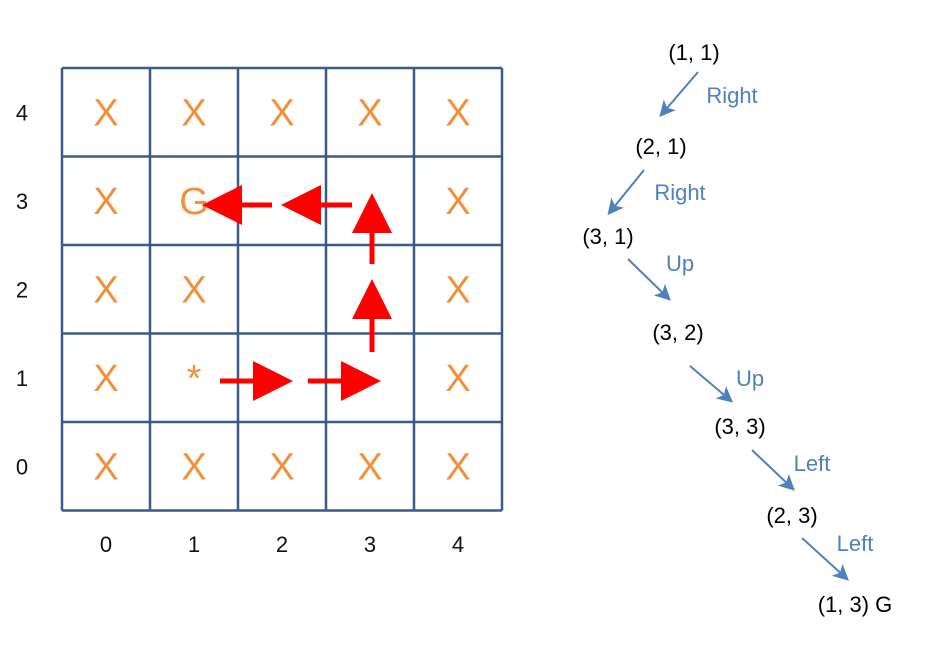 Image resolution: width=933 pixels, height=648 pixels. Describe the element at coordinates (194, 202) in the screenshot. I see `grid-cell-3-1: G` at that location.